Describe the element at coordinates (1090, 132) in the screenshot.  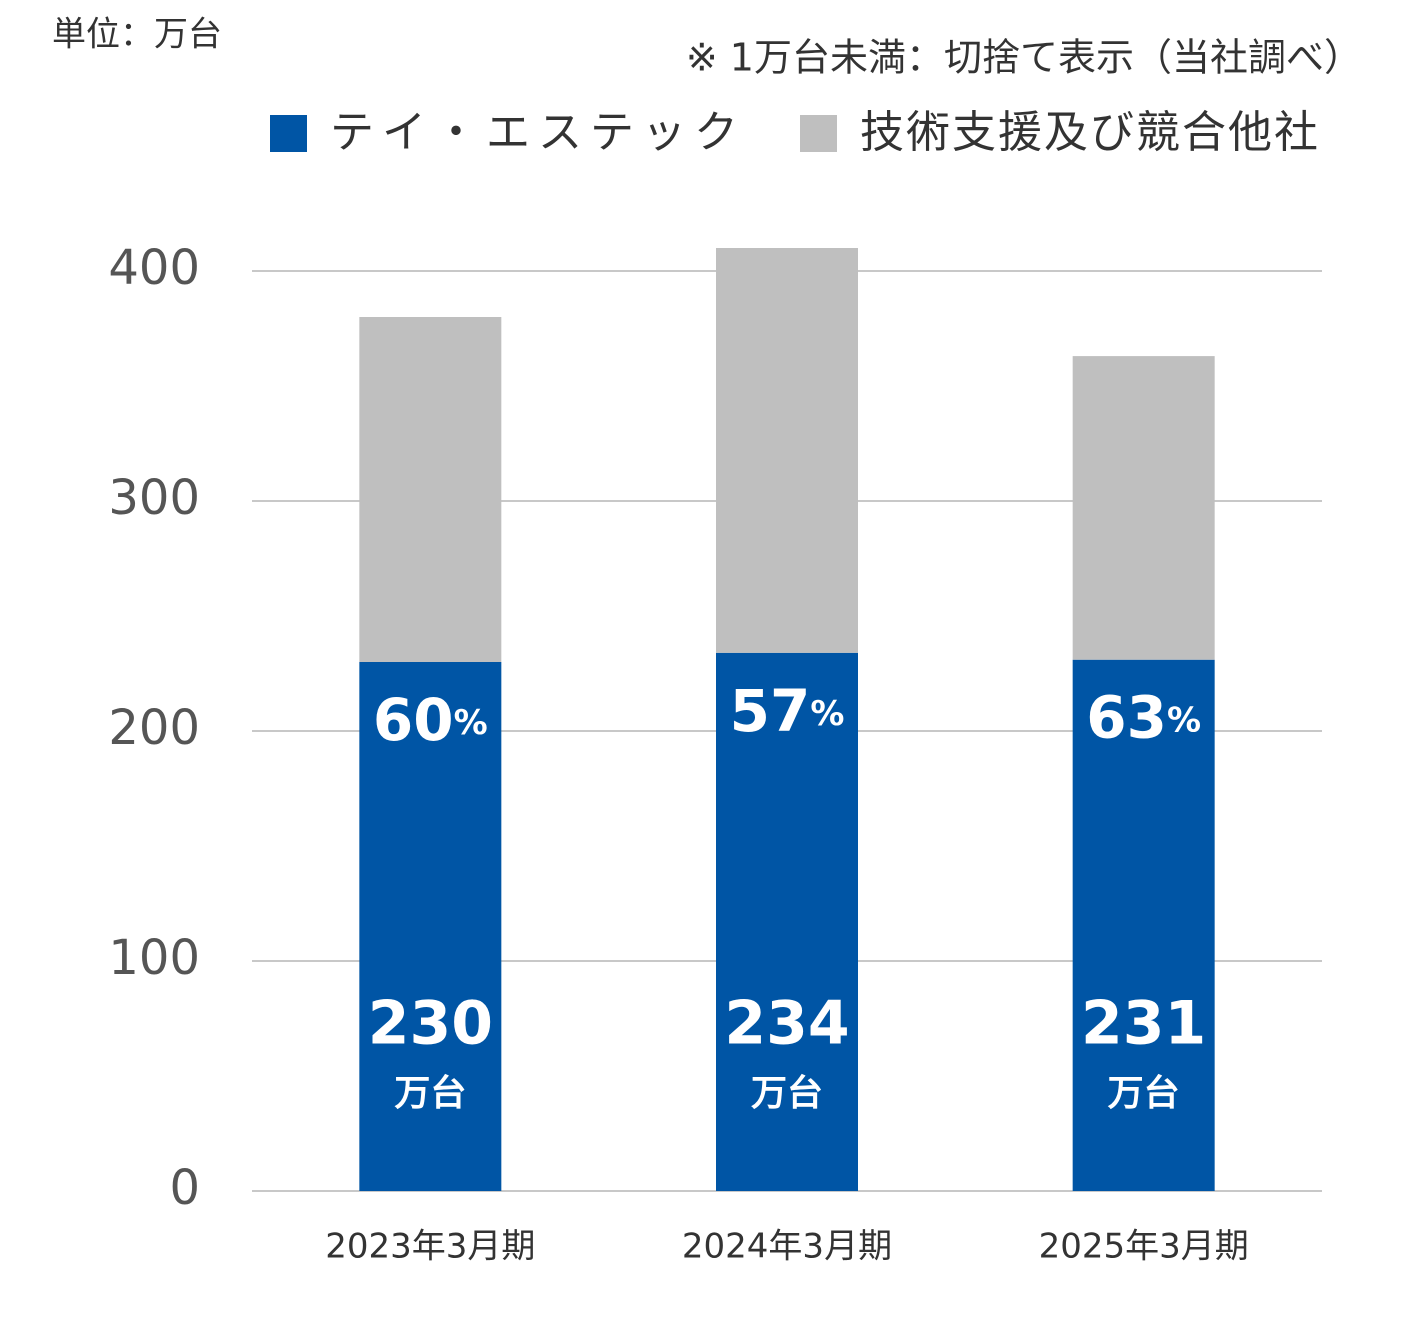
I see `legend-label: 技術支援及び競合他社` at that location.